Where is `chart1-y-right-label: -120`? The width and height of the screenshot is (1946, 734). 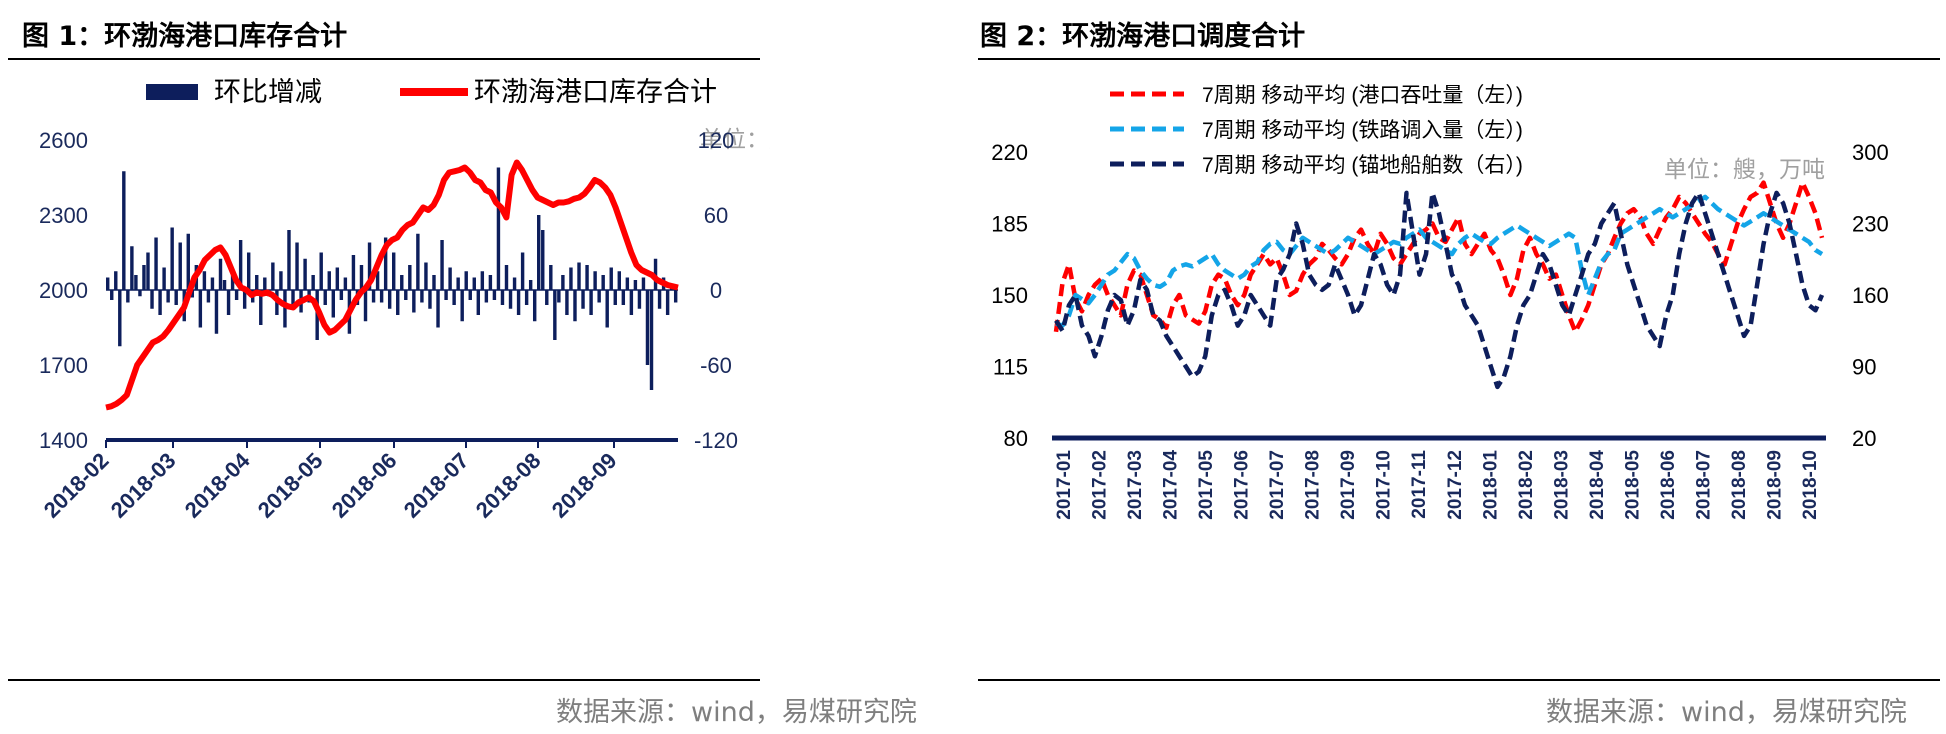 chart1-y-right-label: -120 is located at coordinates (716, 440).